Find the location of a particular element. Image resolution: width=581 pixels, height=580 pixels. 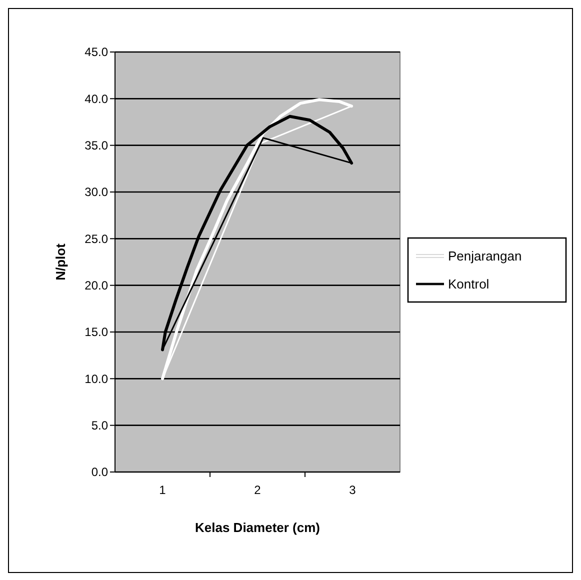

y-tick-label: 45.0 is located at coordinates (96, 52).